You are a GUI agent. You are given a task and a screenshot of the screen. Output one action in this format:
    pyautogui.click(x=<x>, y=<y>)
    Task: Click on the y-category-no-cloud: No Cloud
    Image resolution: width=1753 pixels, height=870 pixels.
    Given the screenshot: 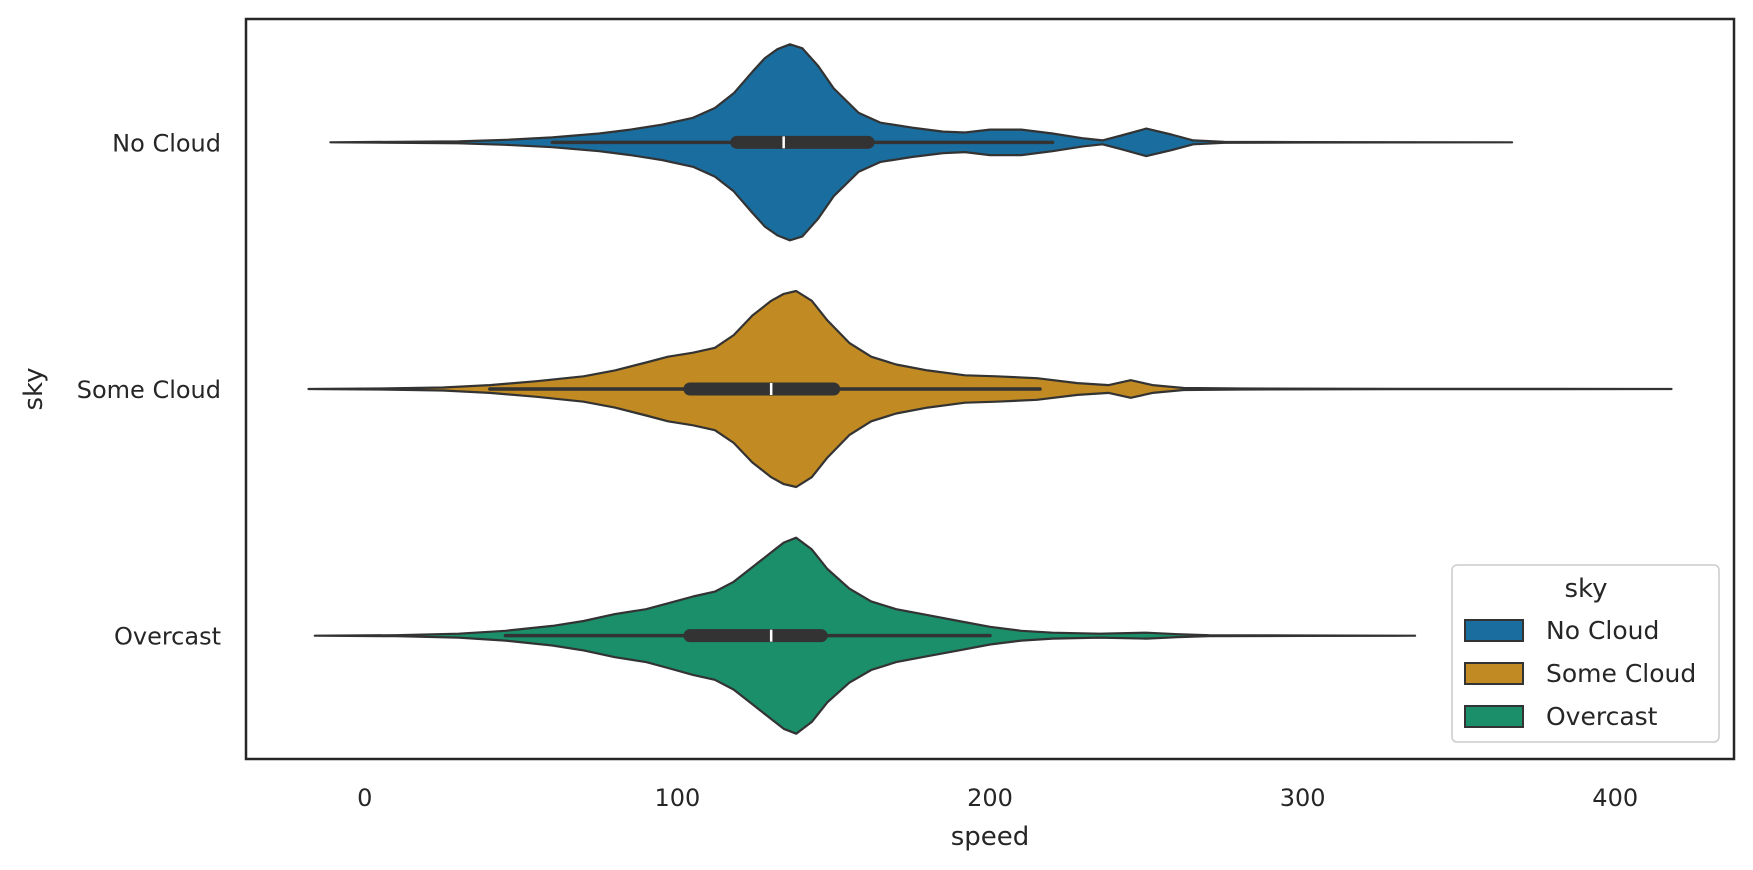 What is the action you would take?
    pyautogui.click(x=166, y=143)
    